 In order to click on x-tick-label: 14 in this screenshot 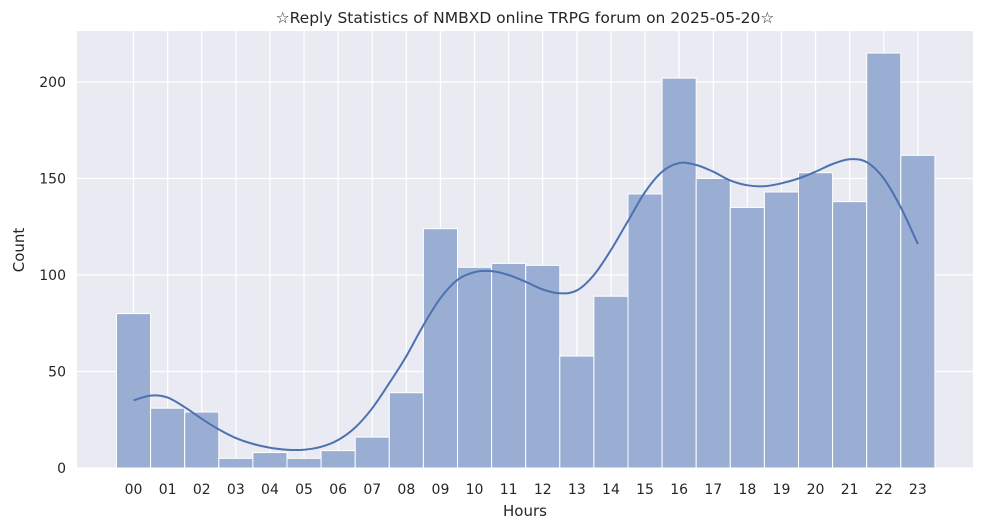, I will do `click(611, 490)`.